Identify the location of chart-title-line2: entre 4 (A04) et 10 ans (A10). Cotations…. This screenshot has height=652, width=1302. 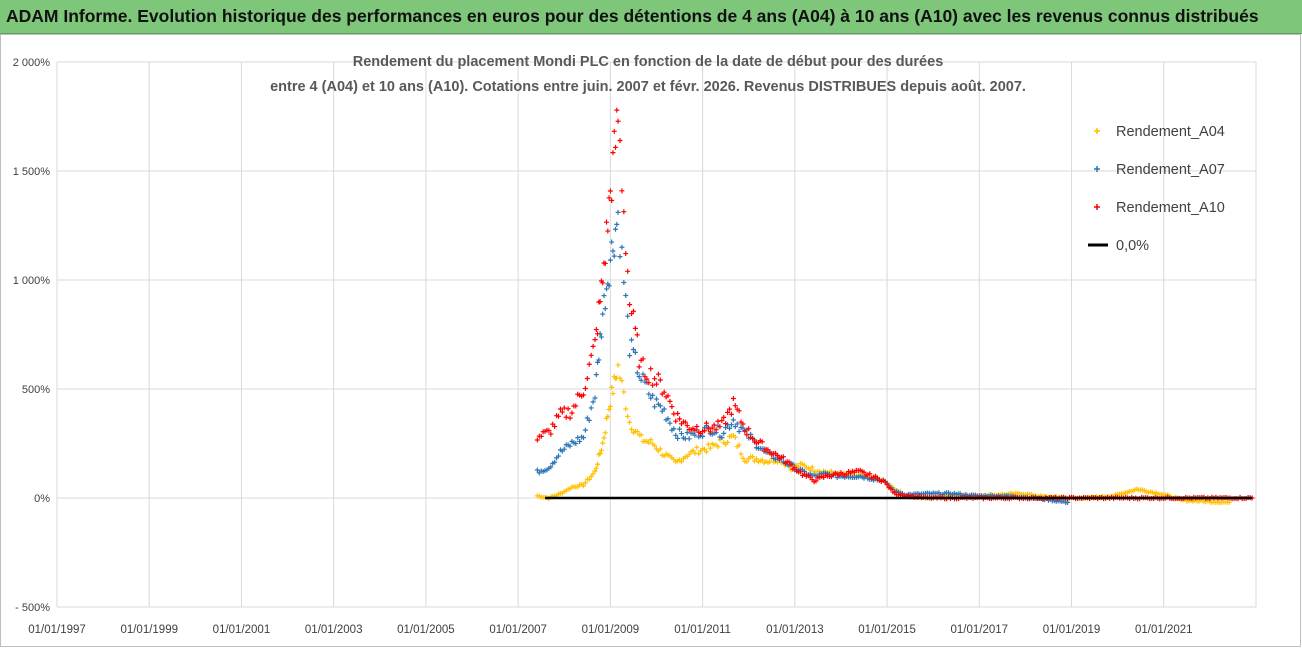
(648, 87).